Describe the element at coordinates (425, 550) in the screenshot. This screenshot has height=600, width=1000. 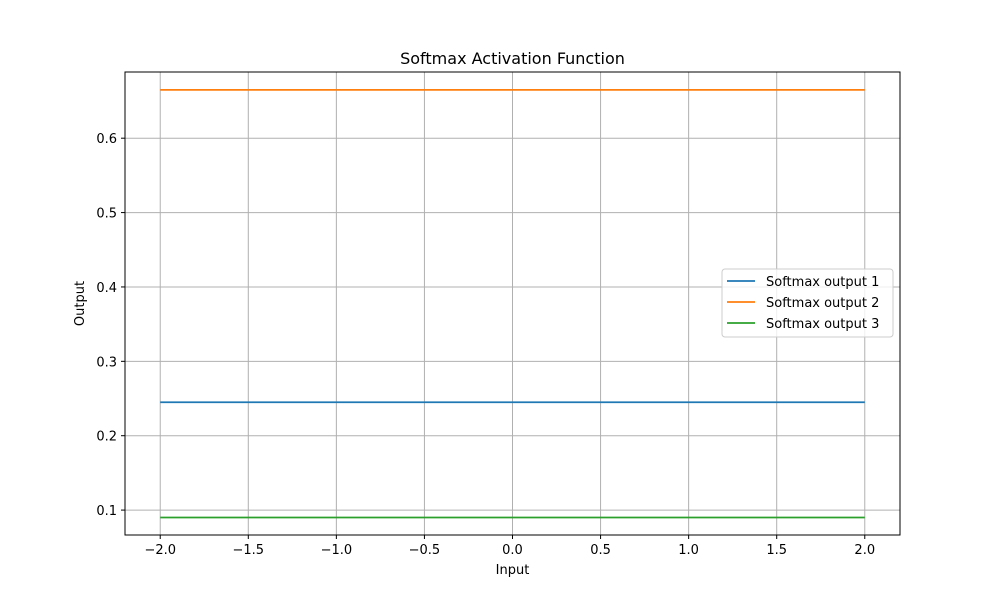
I see `x-tick-label: −0.5` at that location.